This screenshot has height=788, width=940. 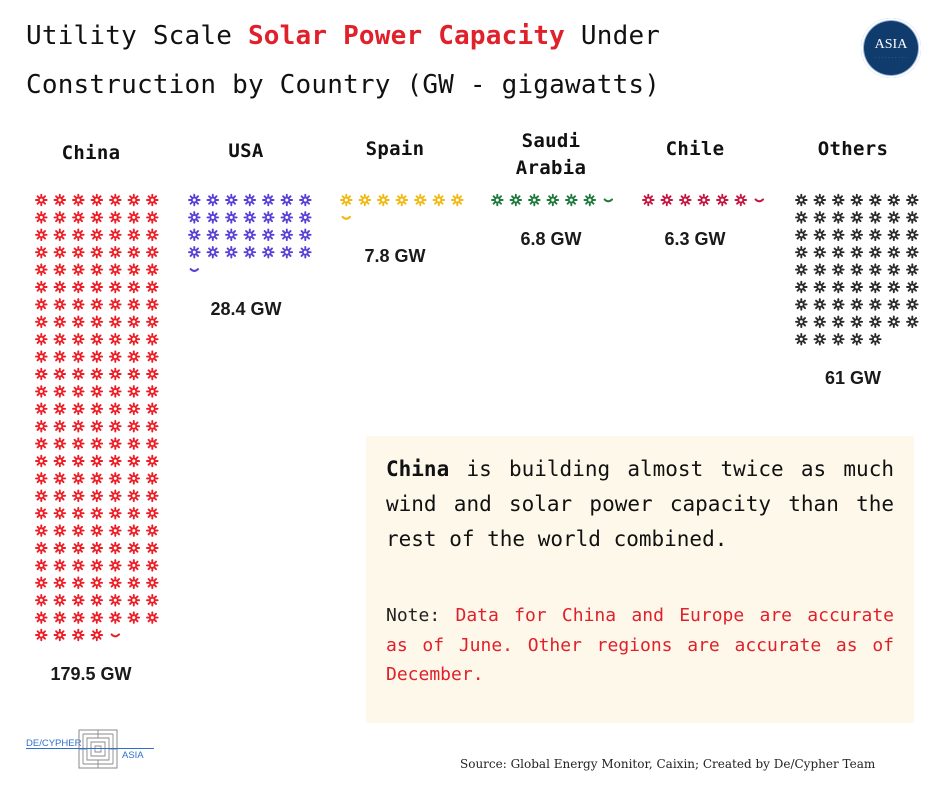 I want to click on value-label-saudi-arabia: 6.8 GW, so click(x=551, y=239).